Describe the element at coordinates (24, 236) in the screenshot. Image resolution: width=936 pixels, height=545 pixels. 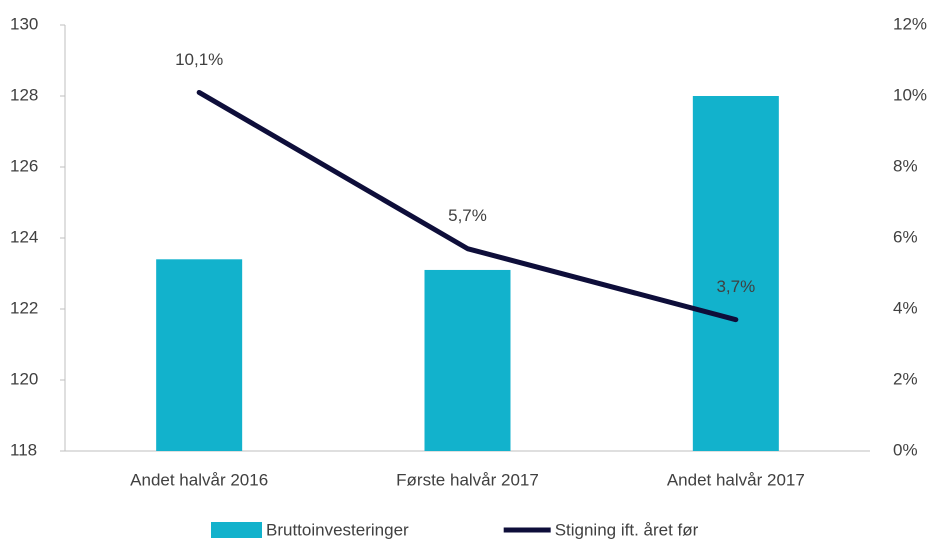
I see `y-tick-label: 124` at that location.